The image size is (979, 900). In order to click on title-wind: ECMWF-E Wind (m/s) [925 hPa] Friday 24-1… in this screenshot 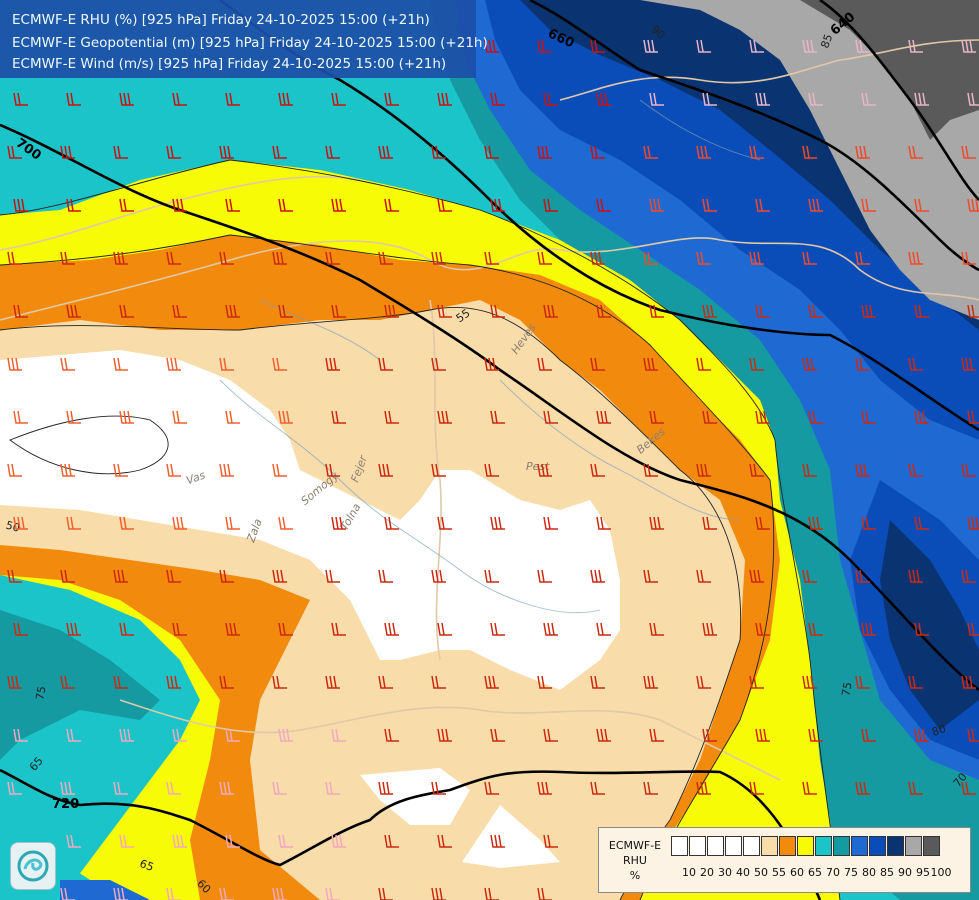, I will do `click(229, 64)`.